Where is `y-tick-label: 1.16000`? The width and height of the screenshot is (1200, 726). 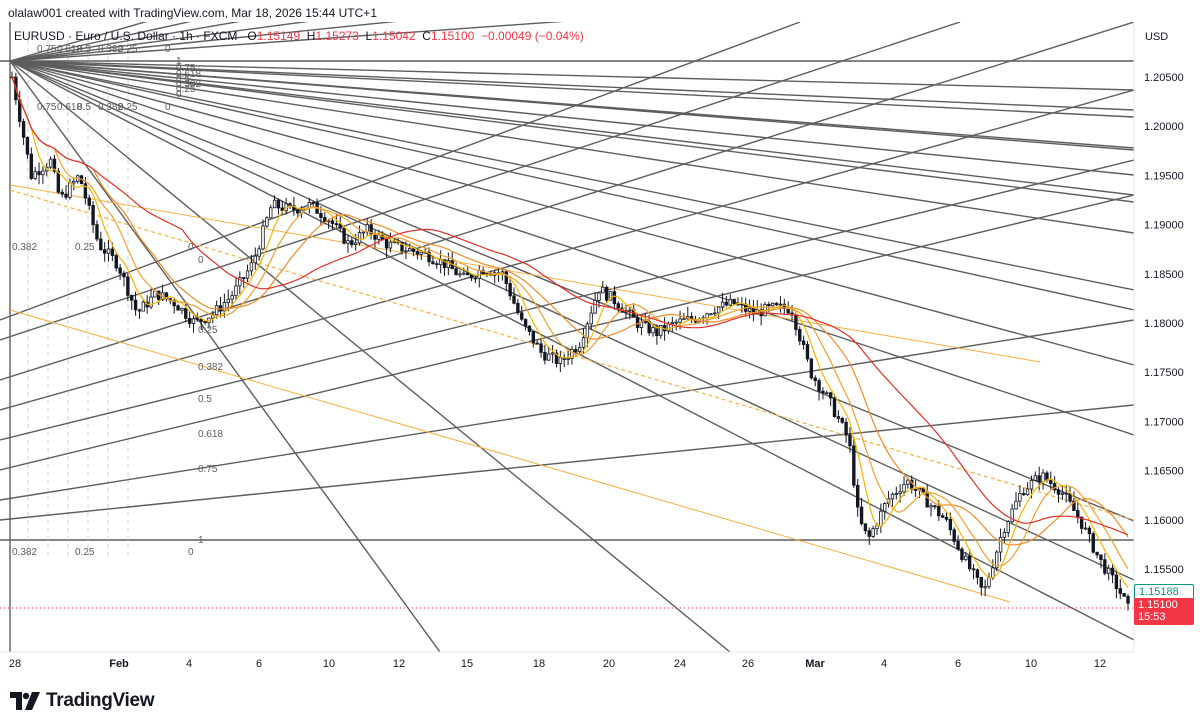
y-tick-label: 1.16000 is located at coordinates (1164, 521).